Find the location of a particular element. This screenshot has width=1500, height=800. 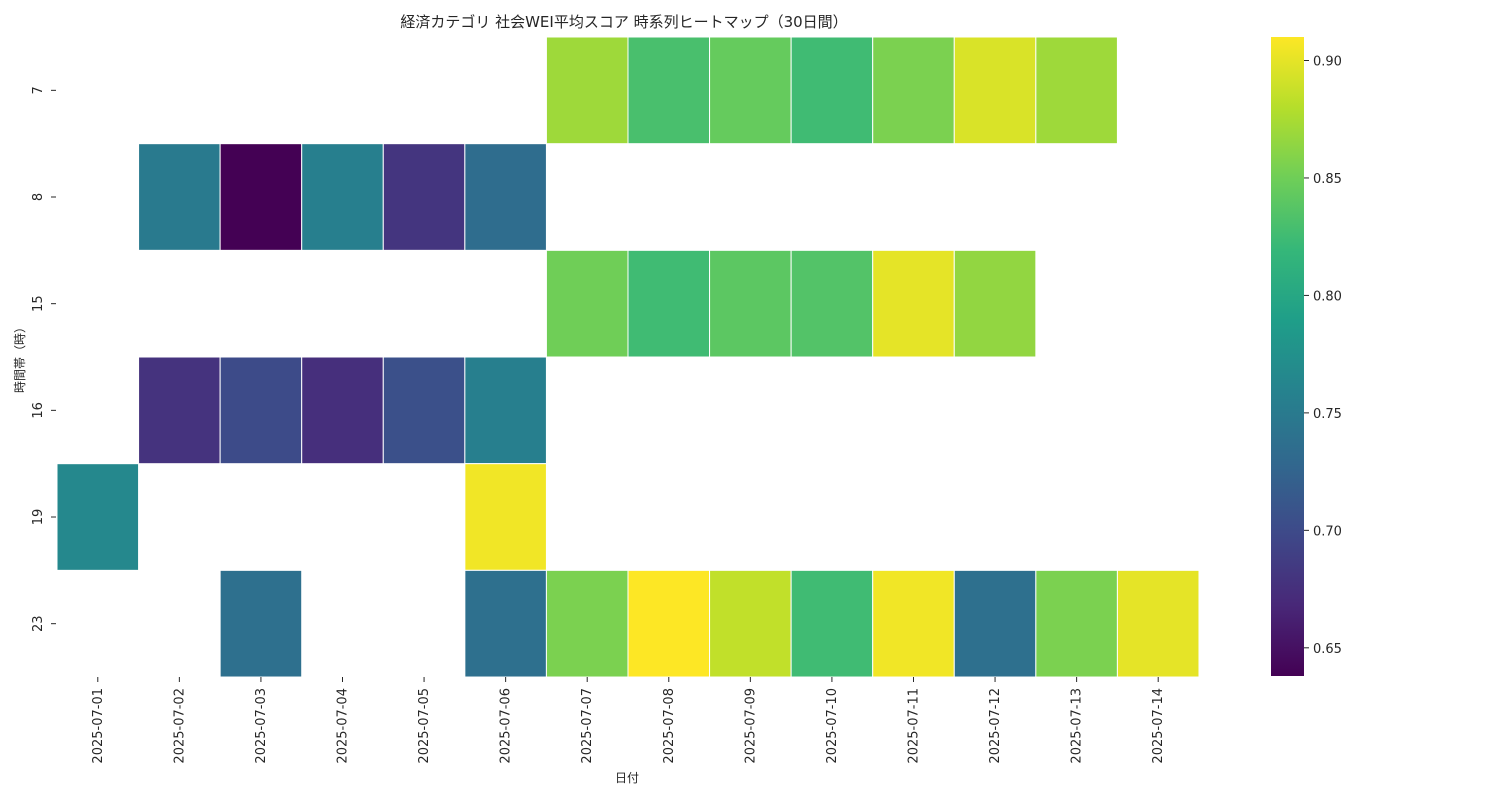

x-tick-label: 2025-07-01 is located at coordinates (98, 726).